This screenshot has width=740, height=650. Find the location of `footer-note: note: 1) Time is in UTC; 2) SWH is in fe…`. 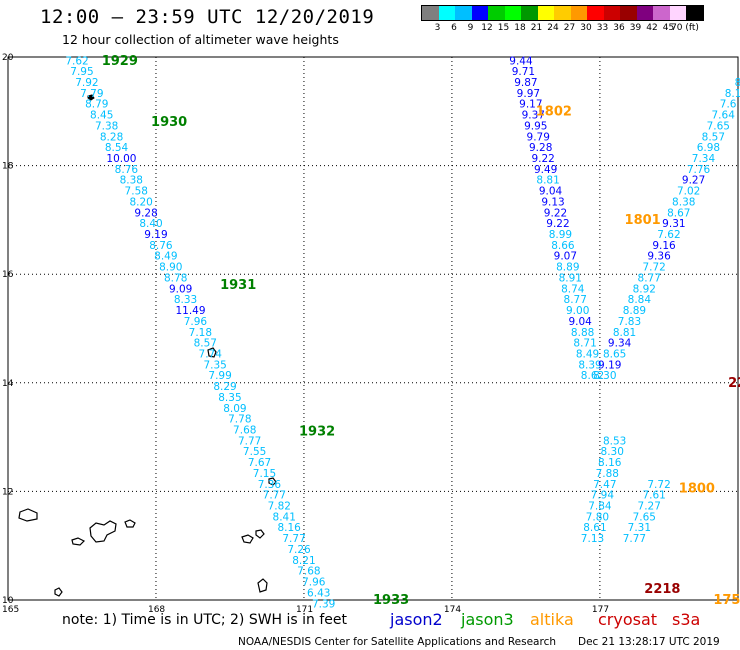

footer-note: note: 1) Time is in UTC; 2) SWH is in fe… is located at coordinates (205, 620).